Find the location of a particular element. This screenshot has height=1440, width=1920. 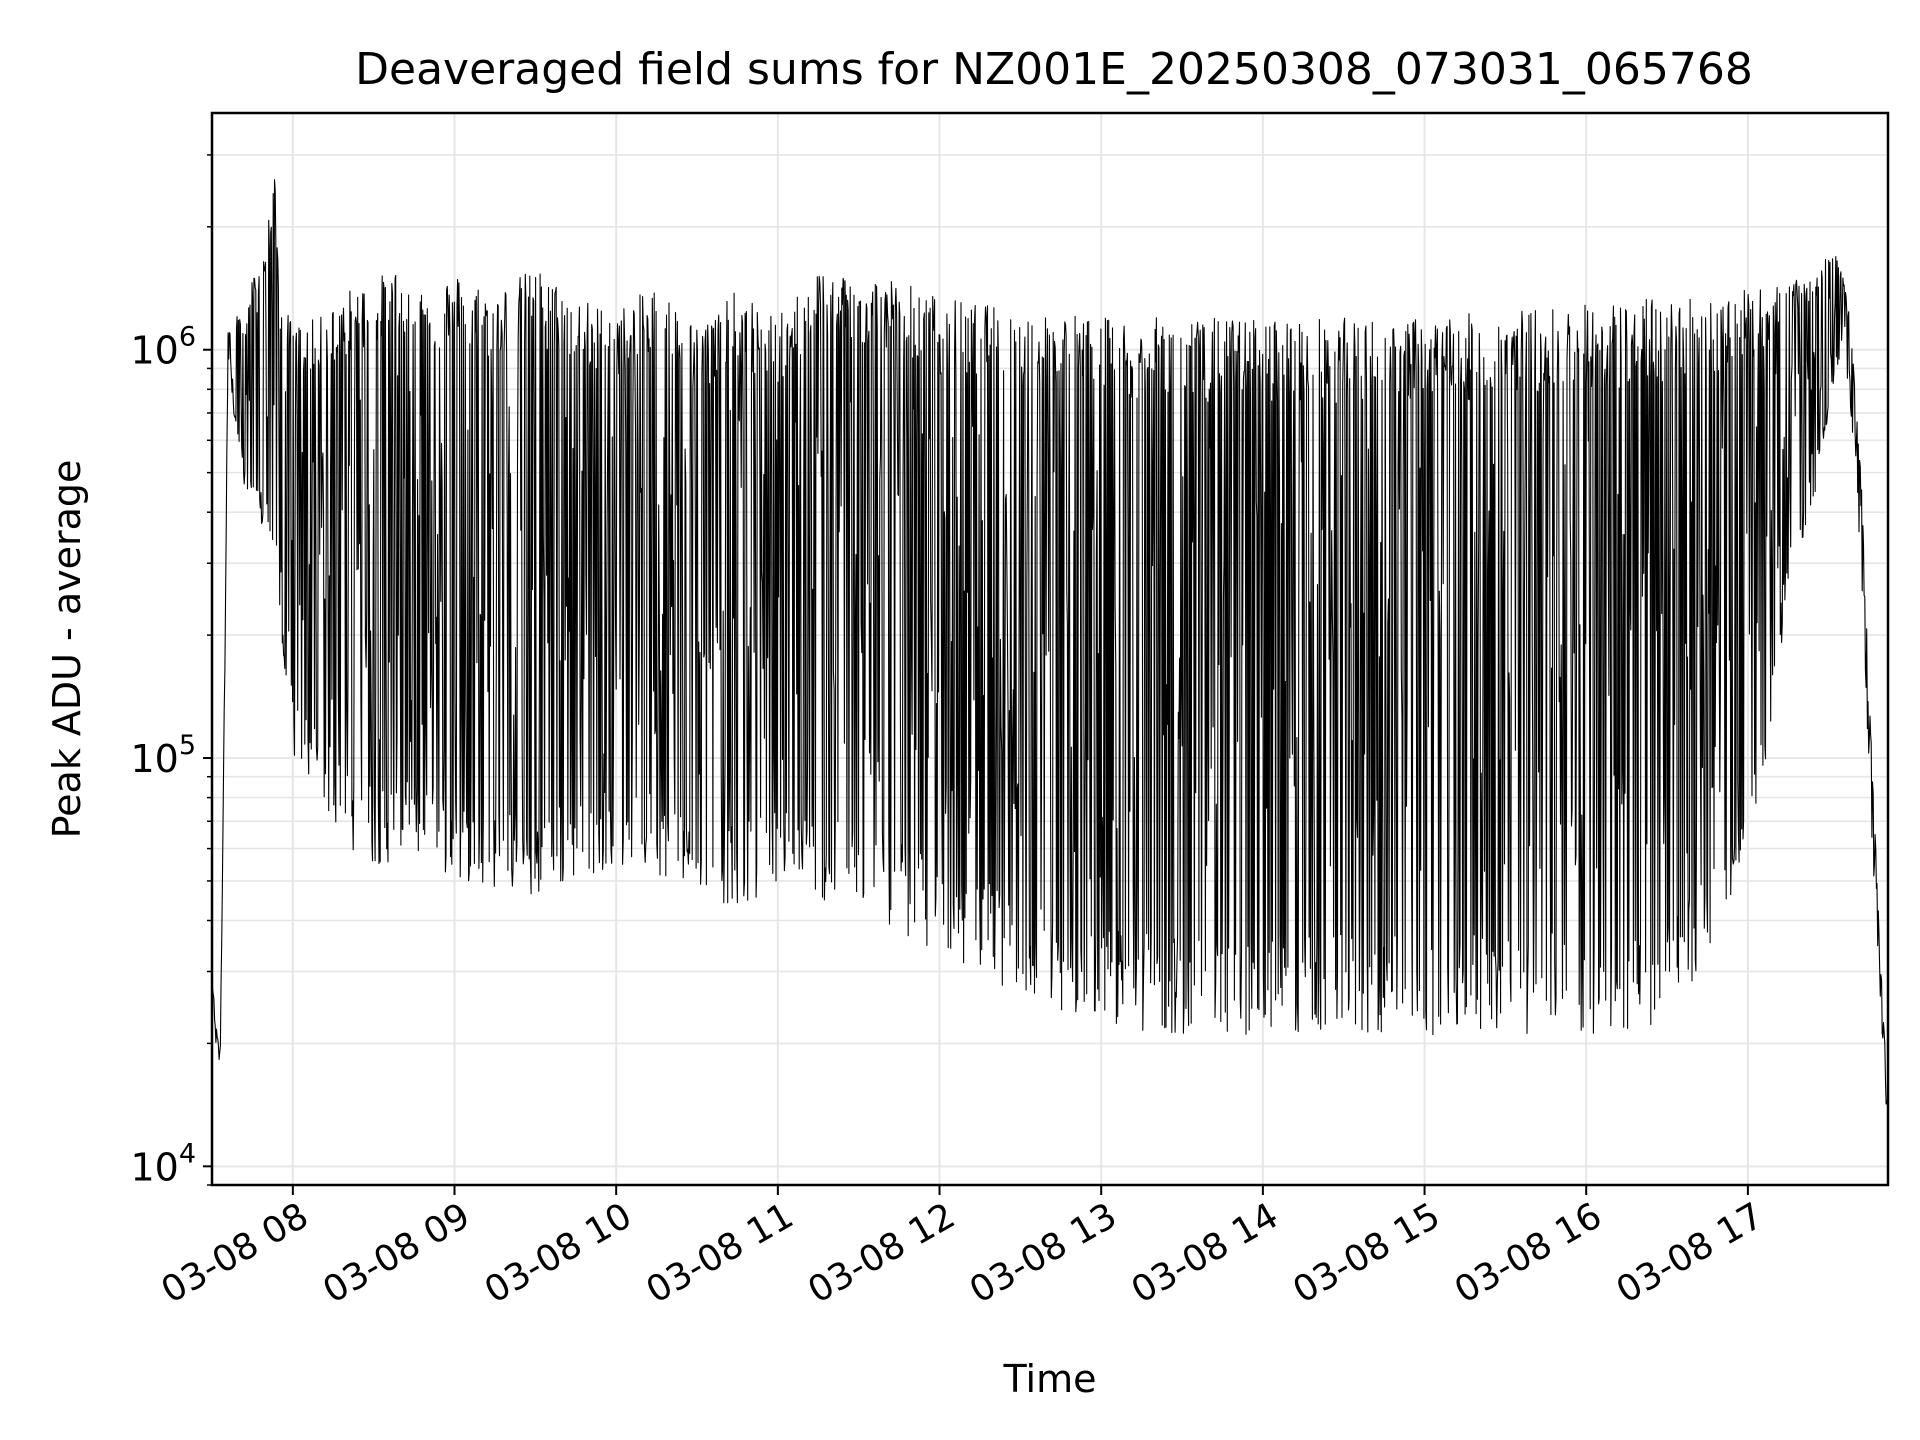

x-axis-label: Time is located at coordinates (1050, 1379).